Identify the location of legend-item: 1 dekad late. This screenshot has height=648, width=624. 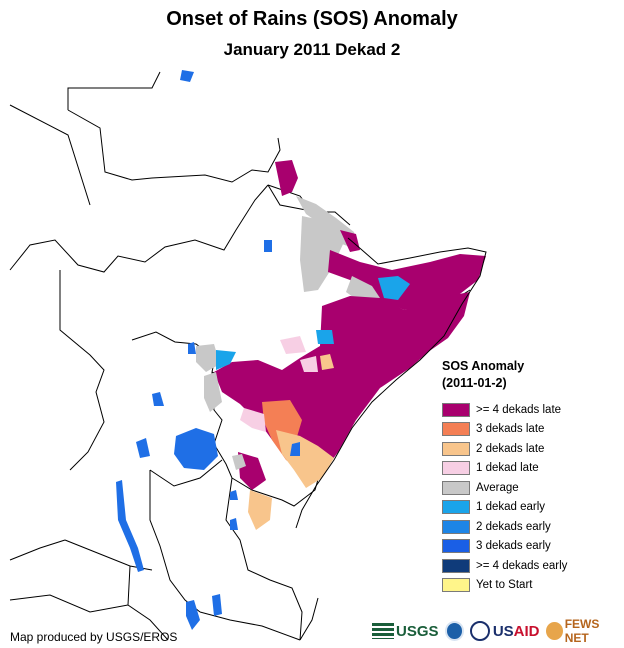
(533, 469).